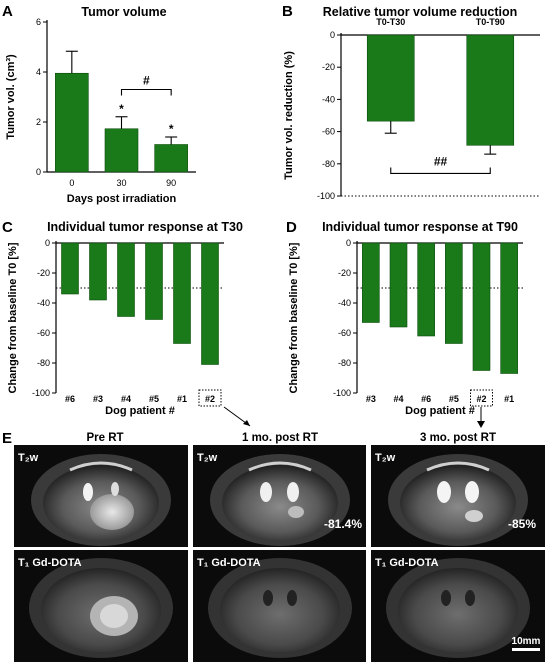 The height and width of the screenshot is (666, 550). I want to click on y-axis-label: Tumor vol. (cm³), so click(11, 97).